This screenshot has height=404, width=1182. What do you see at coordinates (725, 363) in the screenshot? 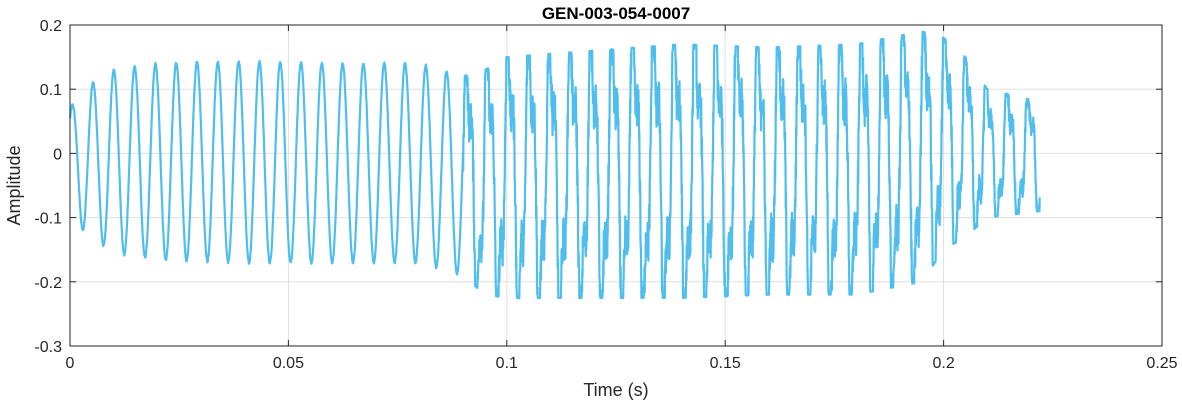
I see `x-tick-label: 0.15` at bounding box center [725, 363].